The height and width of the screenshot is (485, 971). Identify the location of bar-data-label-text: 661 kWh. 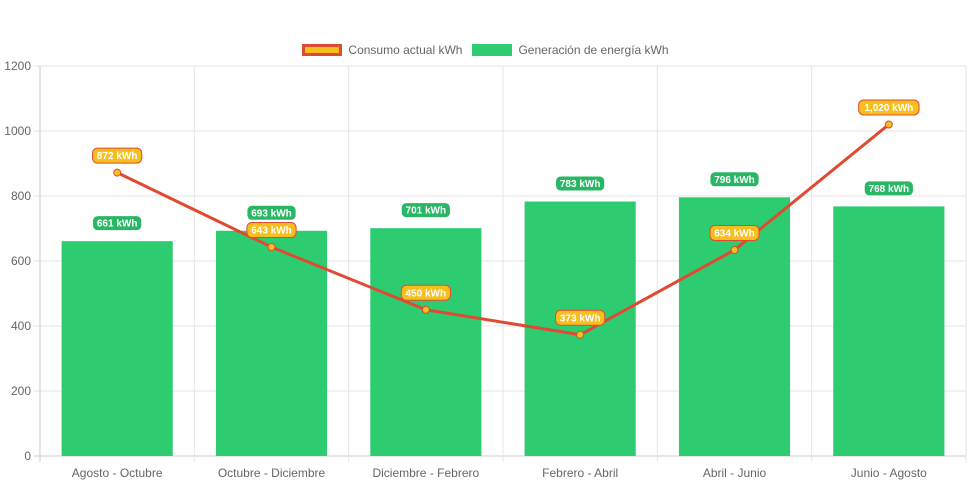
(117, 224).